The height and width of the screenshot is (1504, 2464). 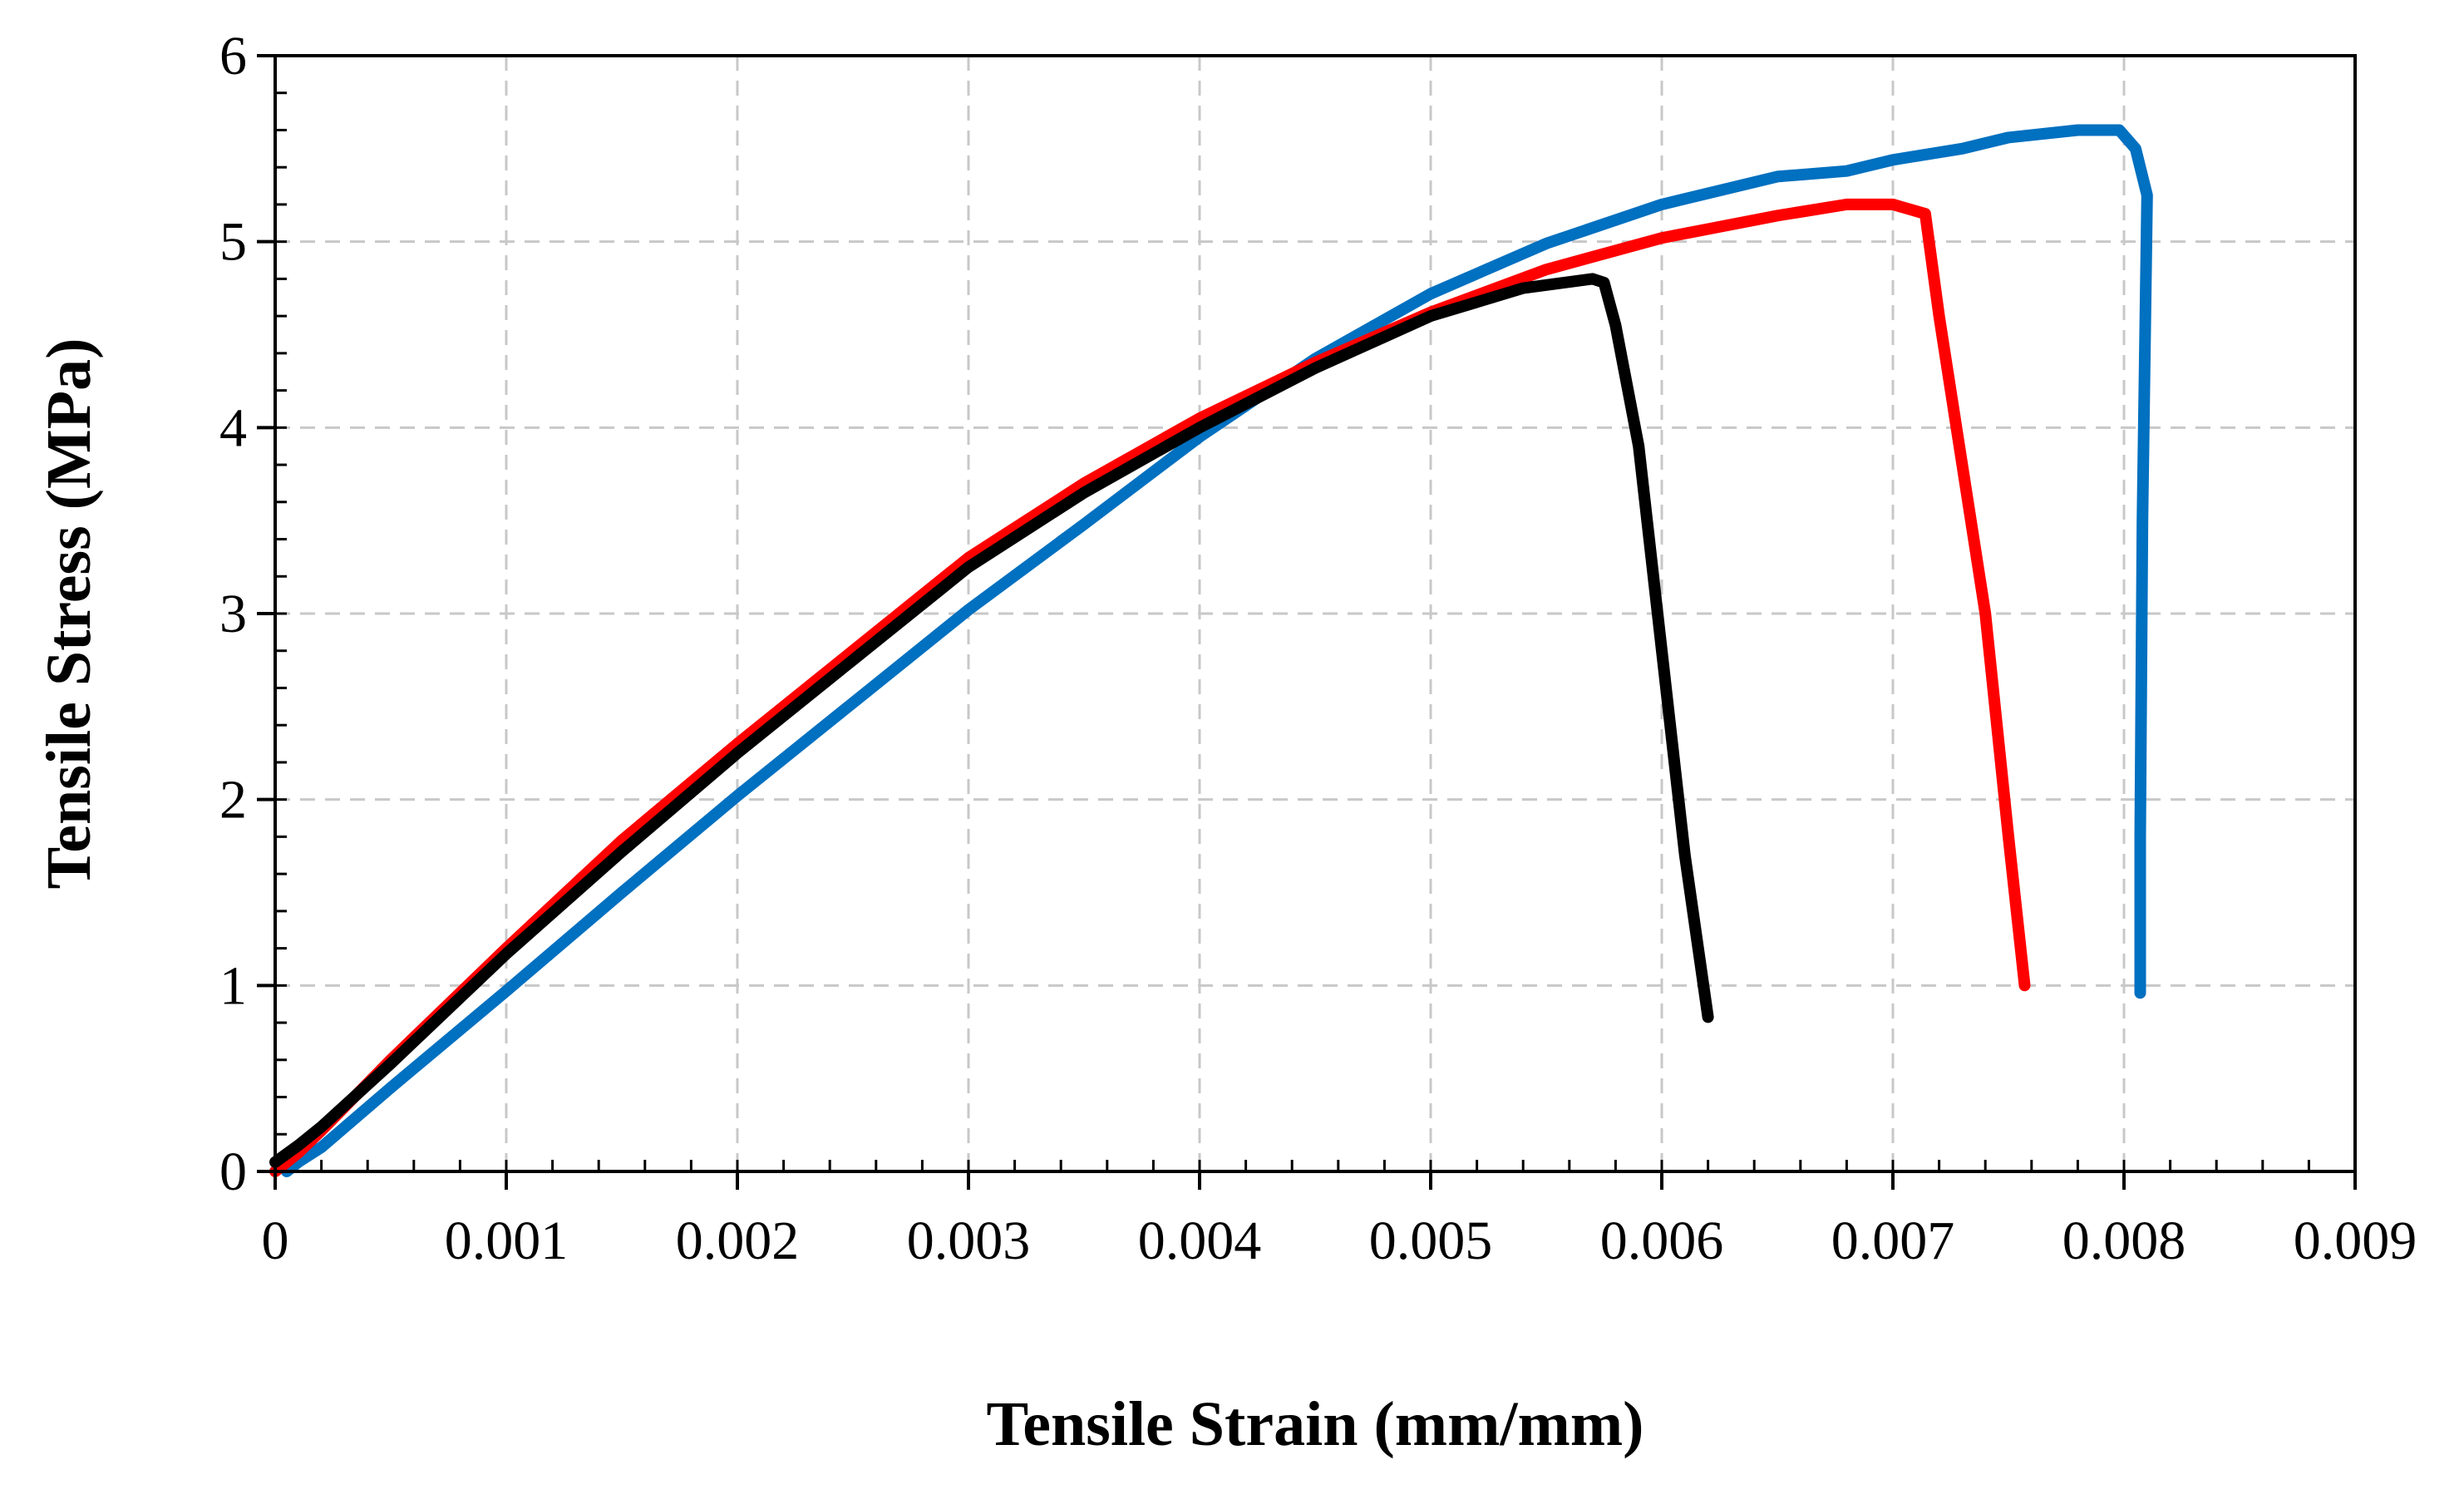 What do you see at coordinates (2355, 1241) in the screenshot?
I see `x-tick-label: 0.009` at bounding box center [2355, 1241].